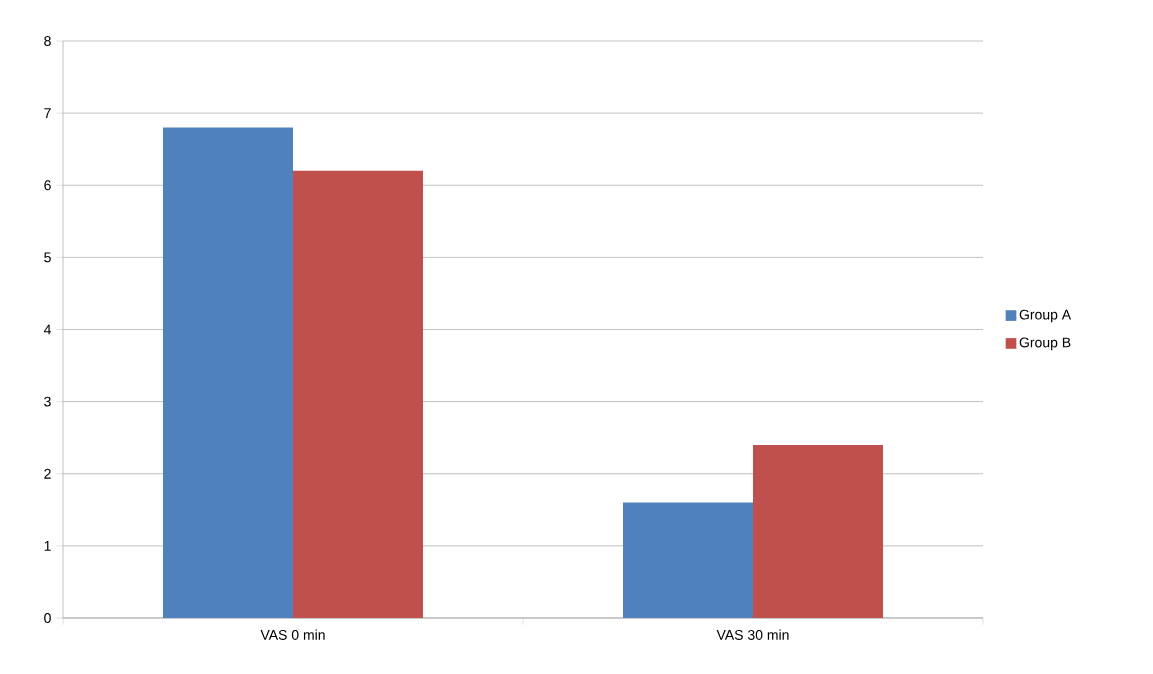  Describe the element at coordinates (47, 618) in the screenshot. I see `y-tick-label: 0` at that location.